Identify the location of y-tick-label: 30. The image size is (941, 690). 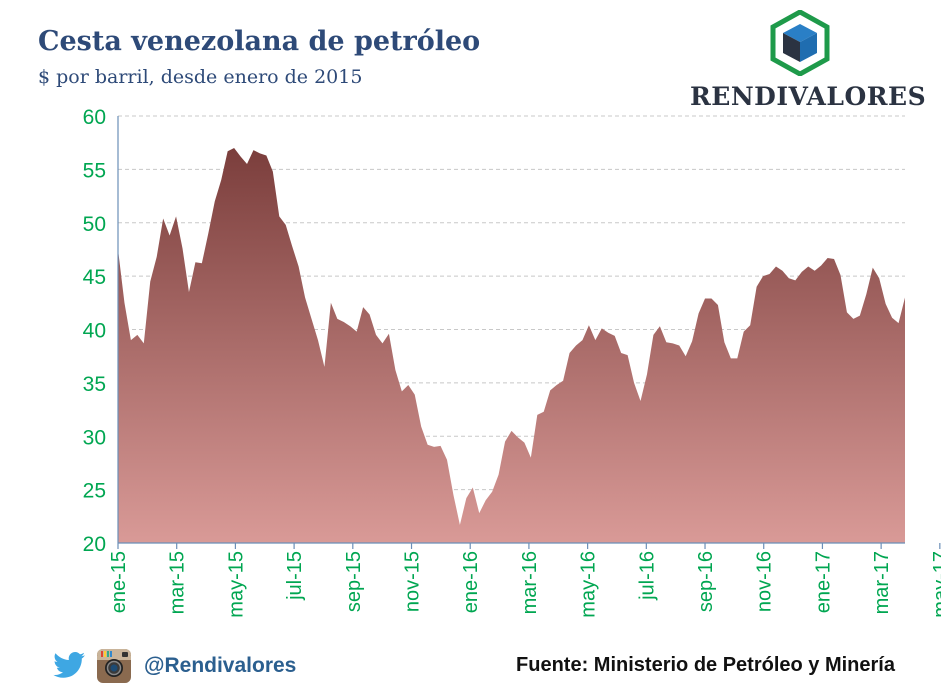
(94, 437).